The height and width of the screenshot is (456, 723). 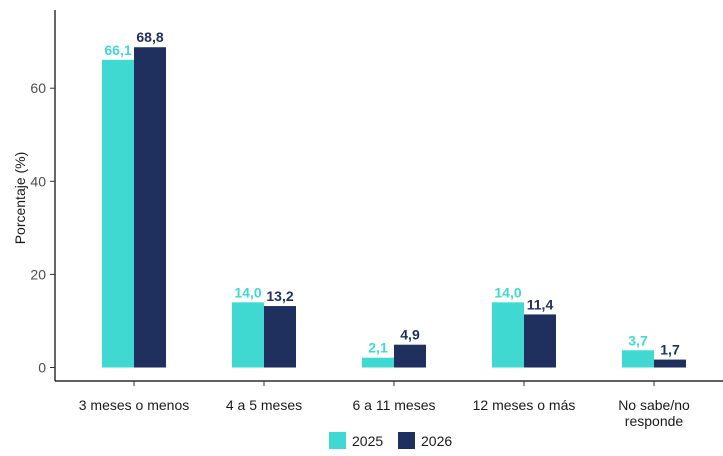 What do you see at coordinates (38, 181) in the screenshot?
I see `y-tick-label: 40` at bounding box center [38, 181].